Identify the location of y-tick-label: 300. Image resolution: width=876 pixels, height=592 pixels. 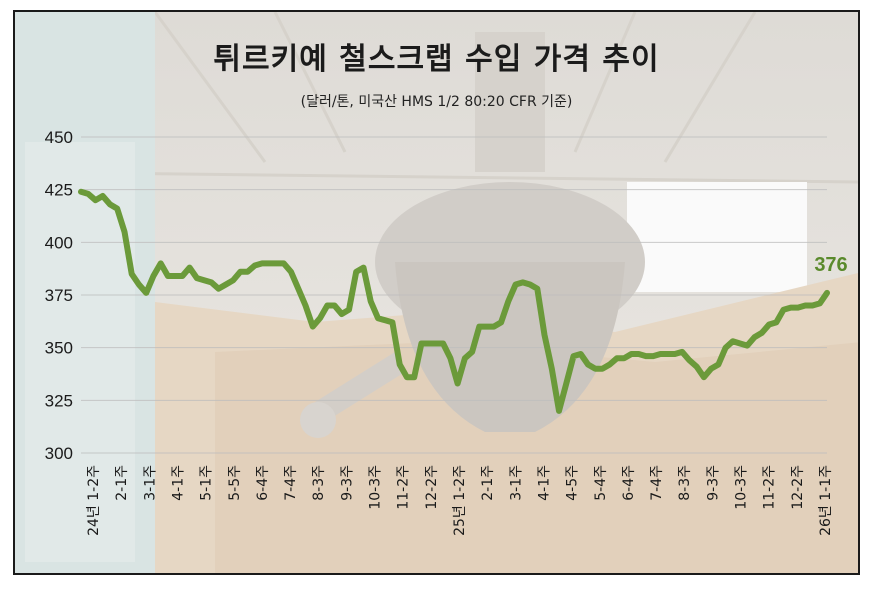
(59, 453).